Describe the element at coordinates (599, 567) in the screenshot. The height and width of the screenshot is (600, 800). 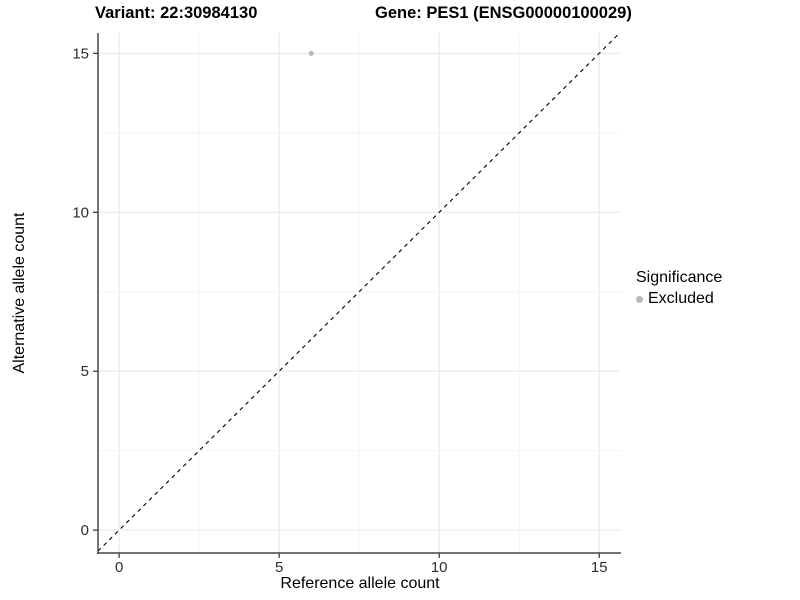
I see `x-tick-label: 15` at that location.